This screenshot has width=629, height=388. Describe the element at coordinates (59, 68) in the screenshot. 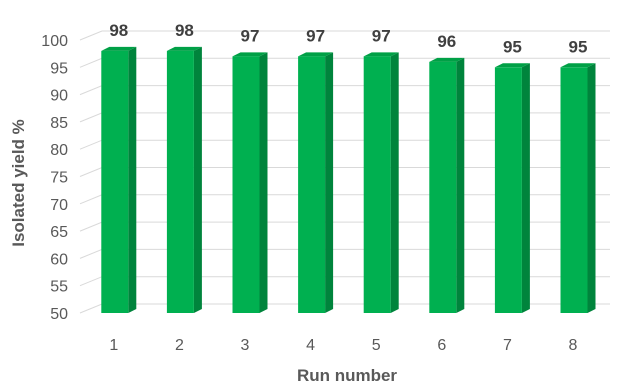

I see `y-tick-label: 95` at that location.